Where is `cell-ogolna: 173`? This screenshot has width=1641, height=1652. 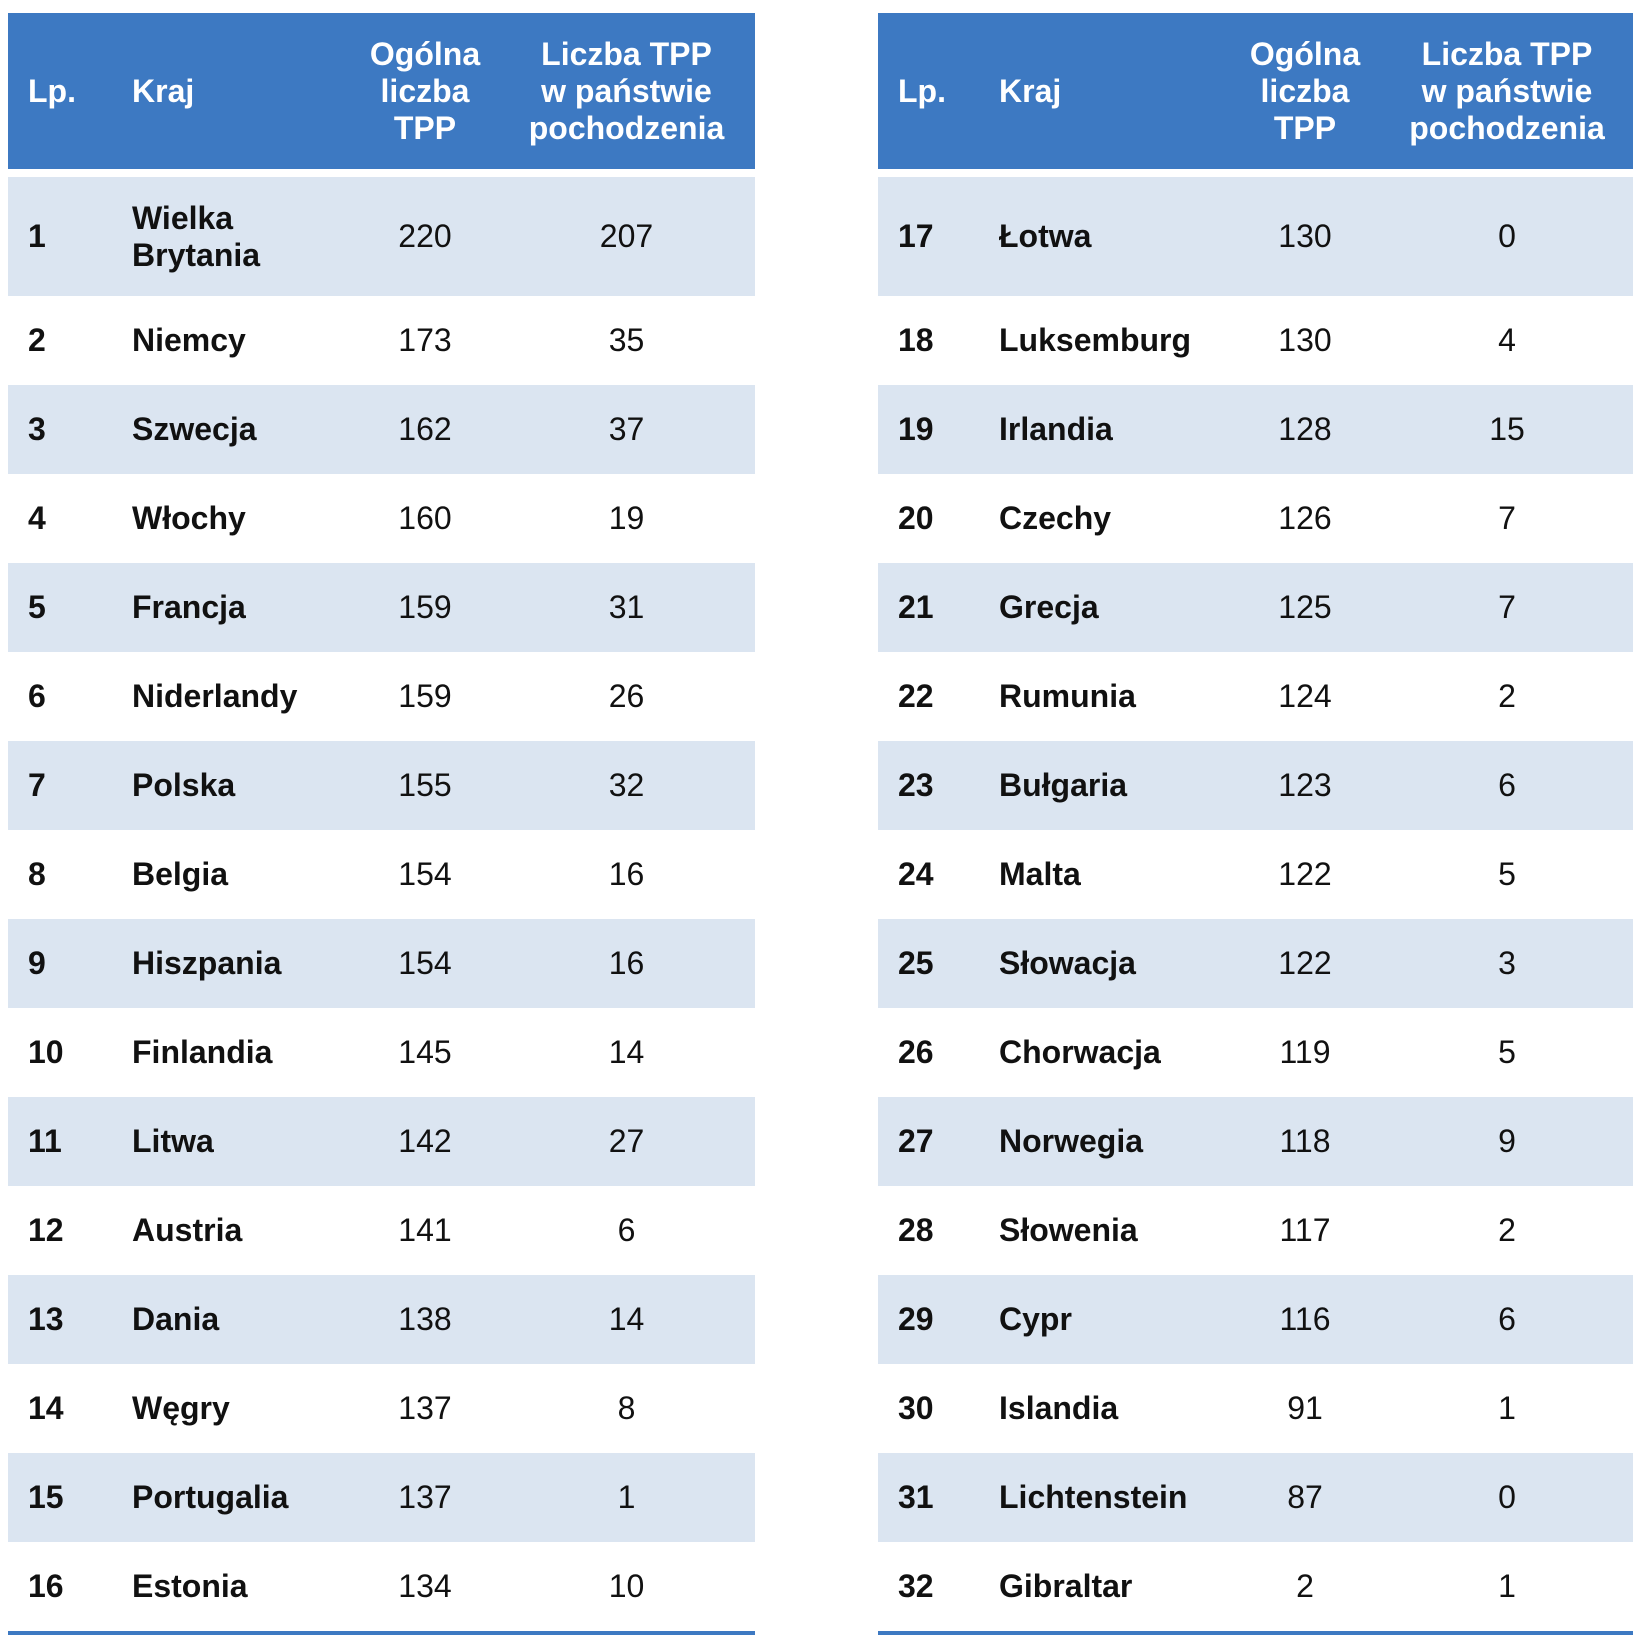
cell-ogolna: 173 is located at coordinates (425, 340).